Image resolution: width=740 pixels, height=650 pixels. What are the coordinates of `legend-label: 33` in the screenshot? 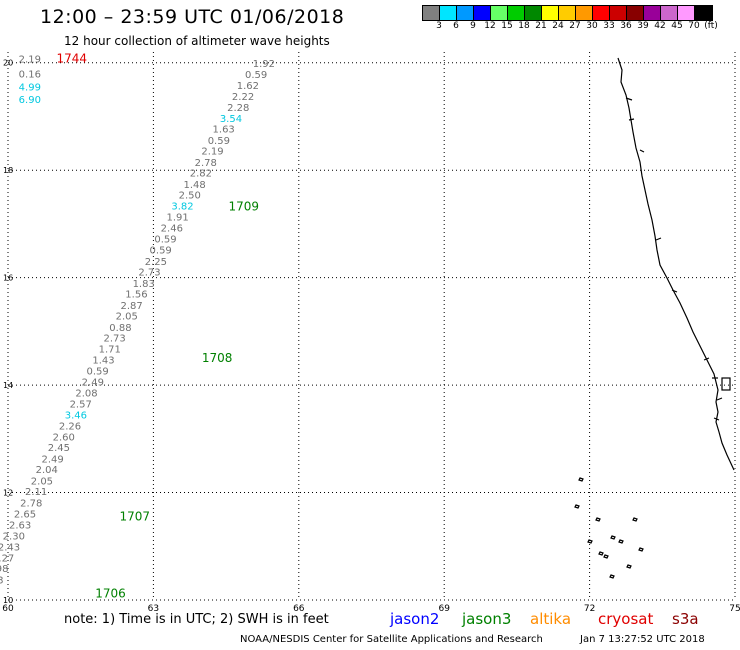 It's located at (609, 26).